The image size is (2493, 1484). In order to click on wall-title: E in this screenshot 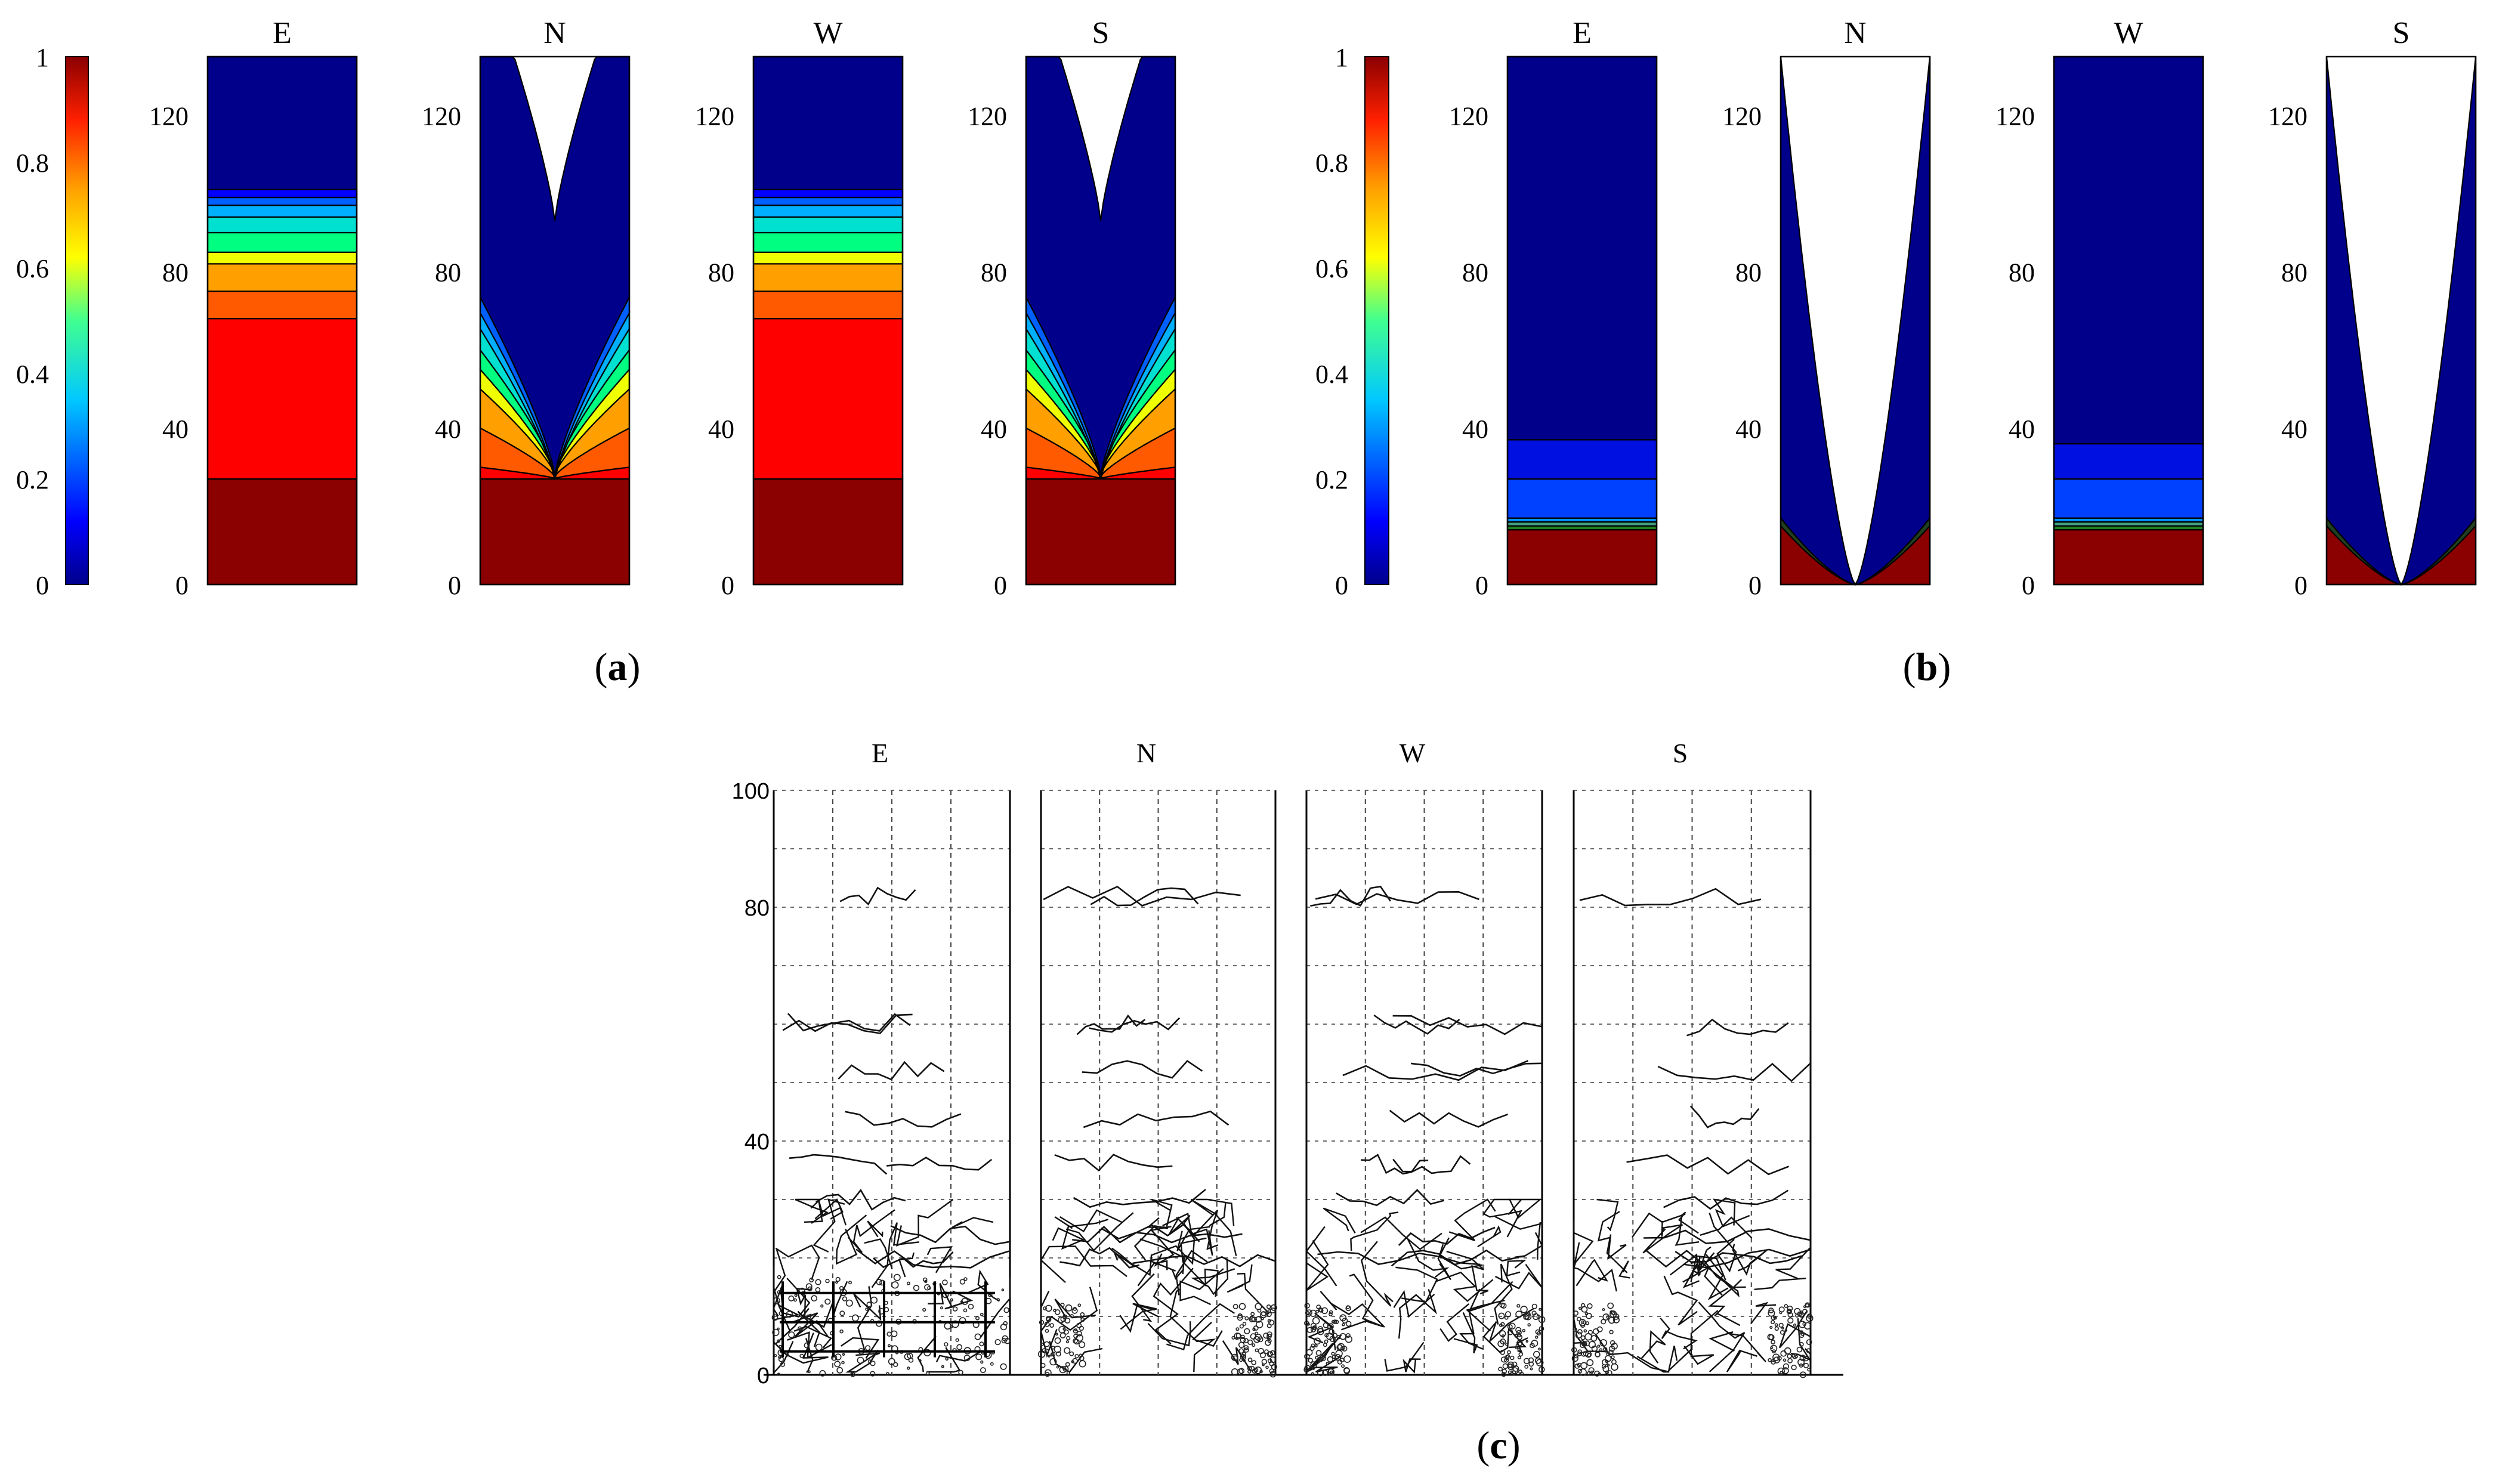, I will do `click(1582, 33)`.